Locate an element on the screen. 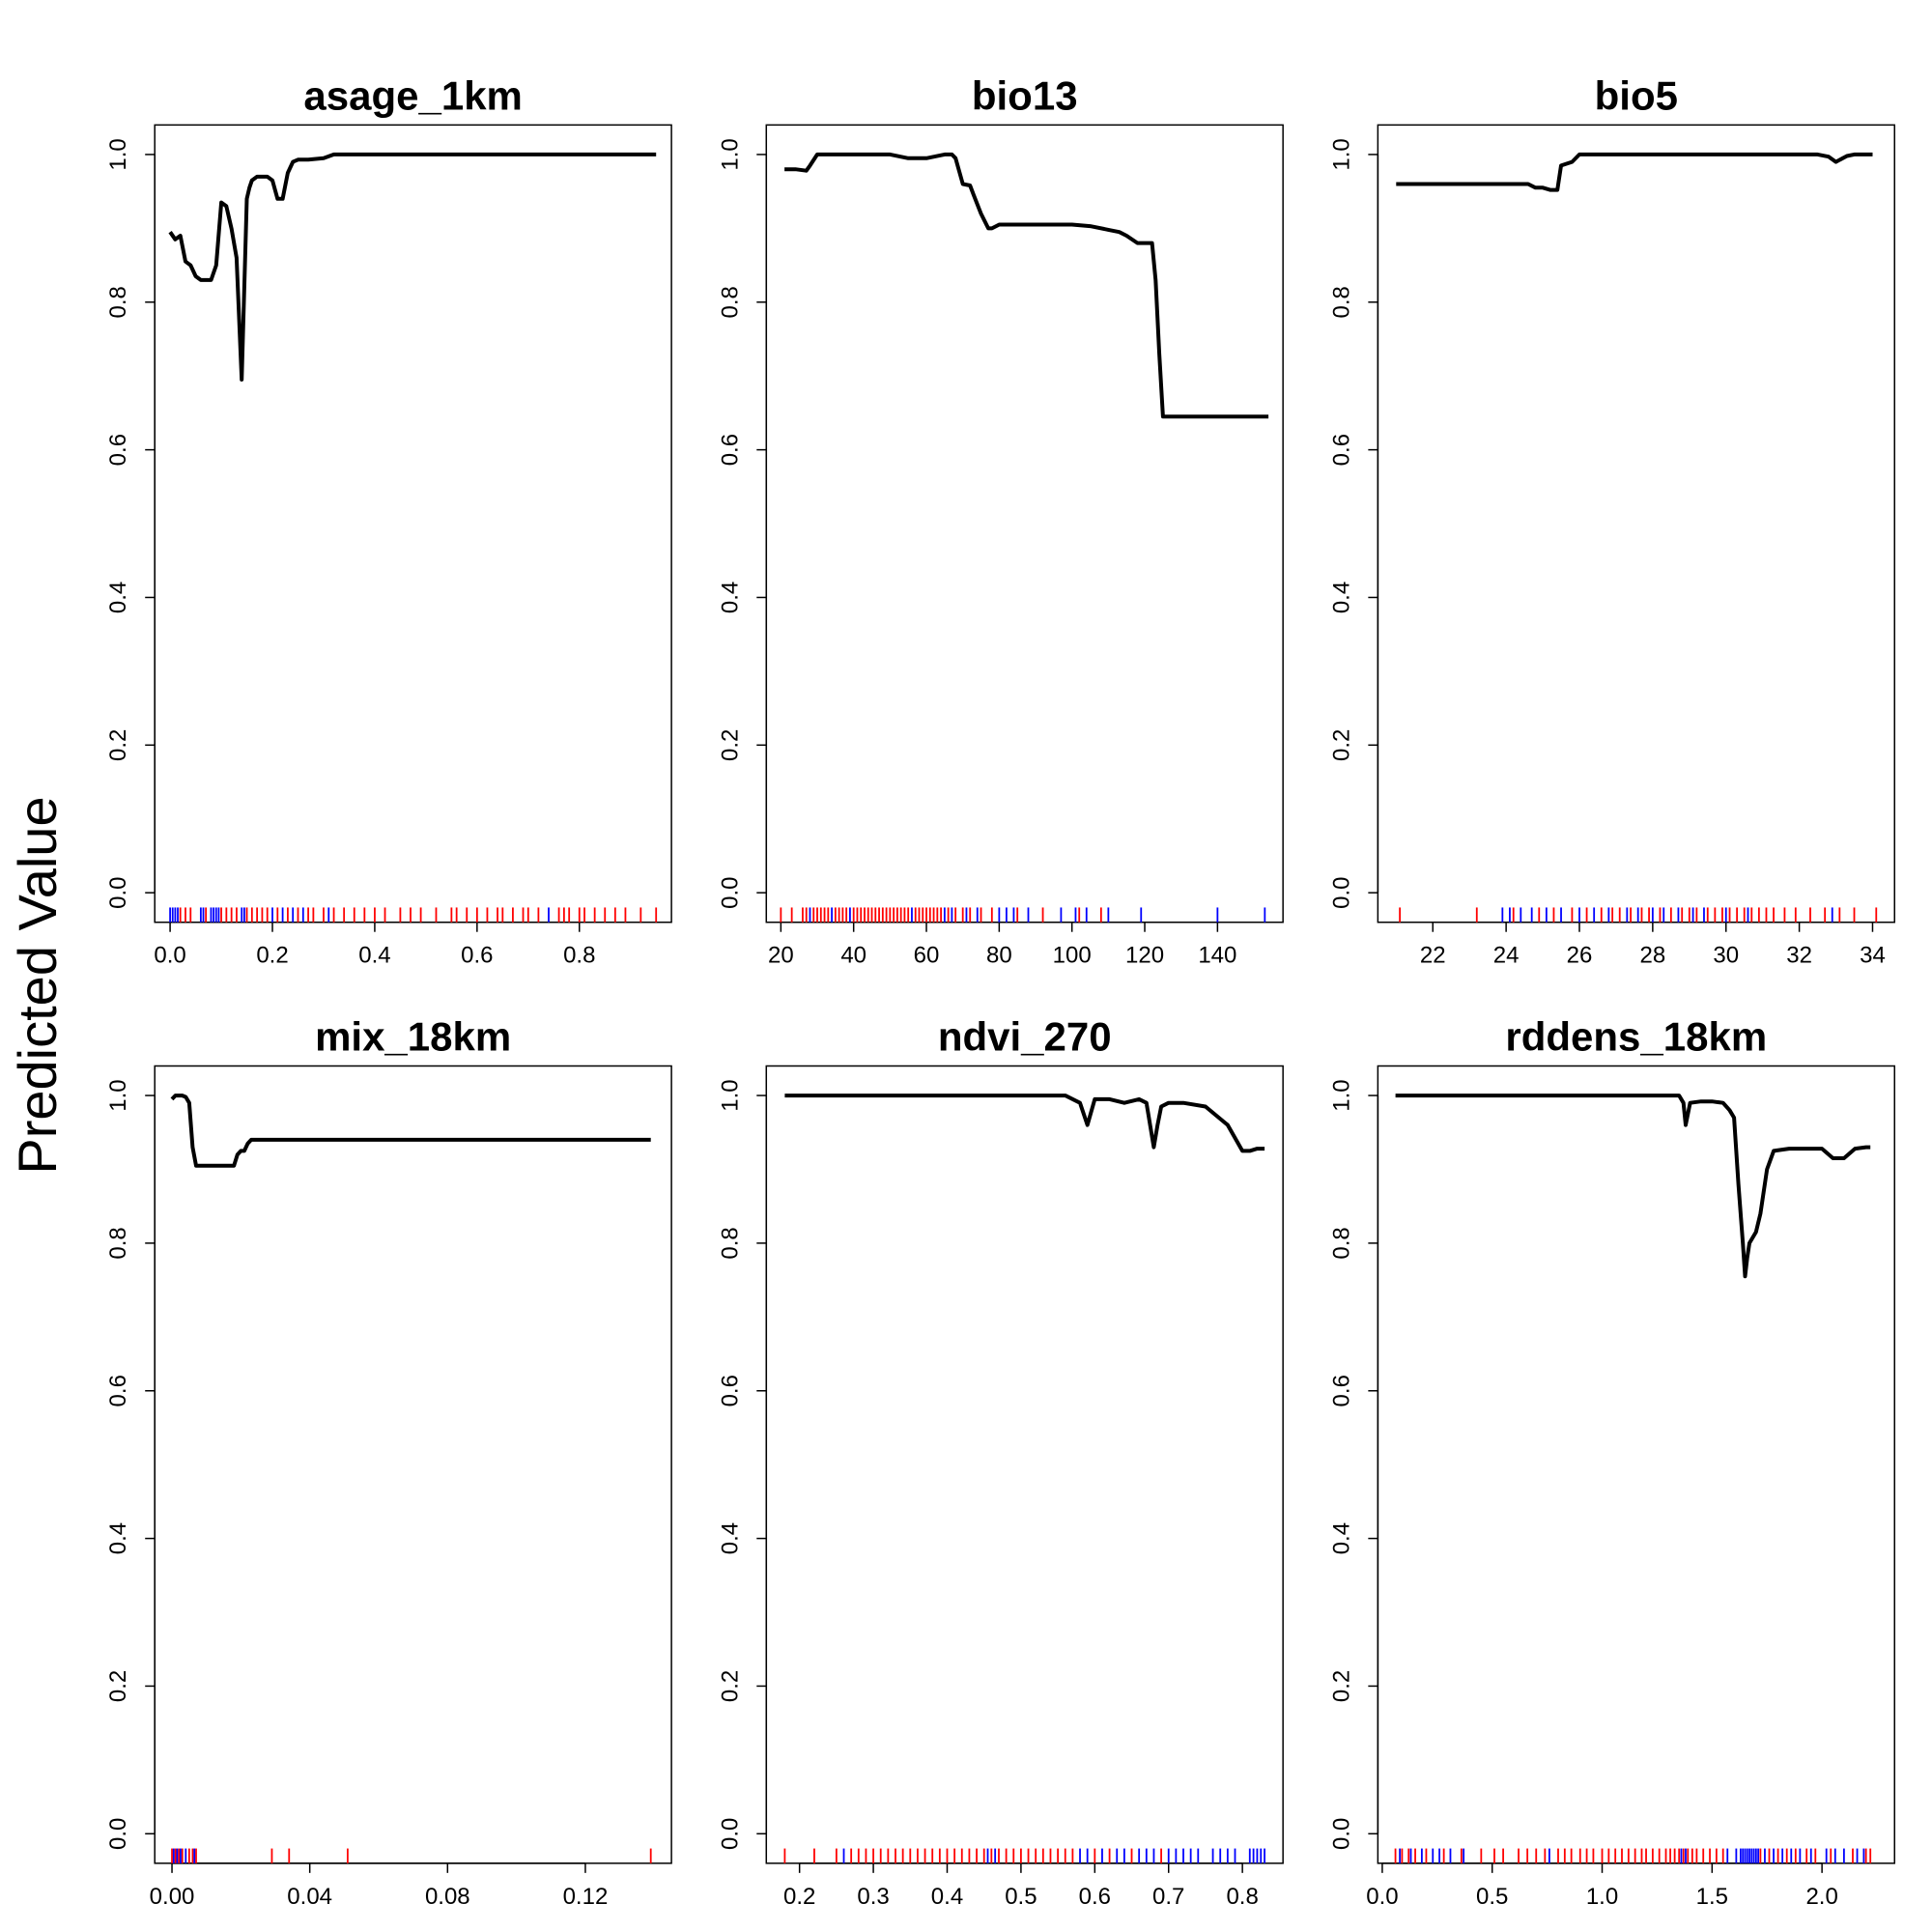 The width and height of the screenshot is (1932, 1932). figure-ylabel: Predicted Value is located at coordinates (37, 985).